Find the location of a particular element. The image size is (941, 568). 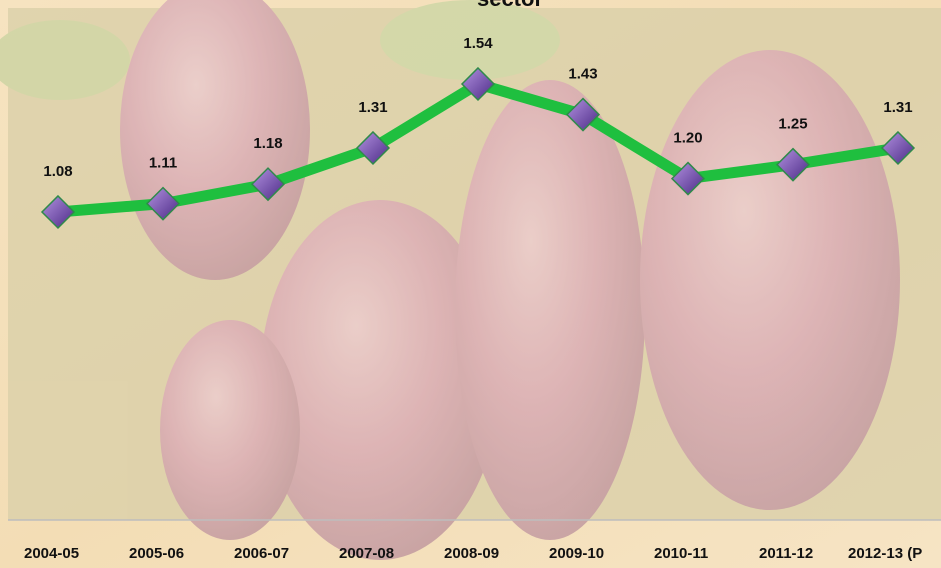

x-tick-label: 2008-09 is located at coordinates (471, 553).